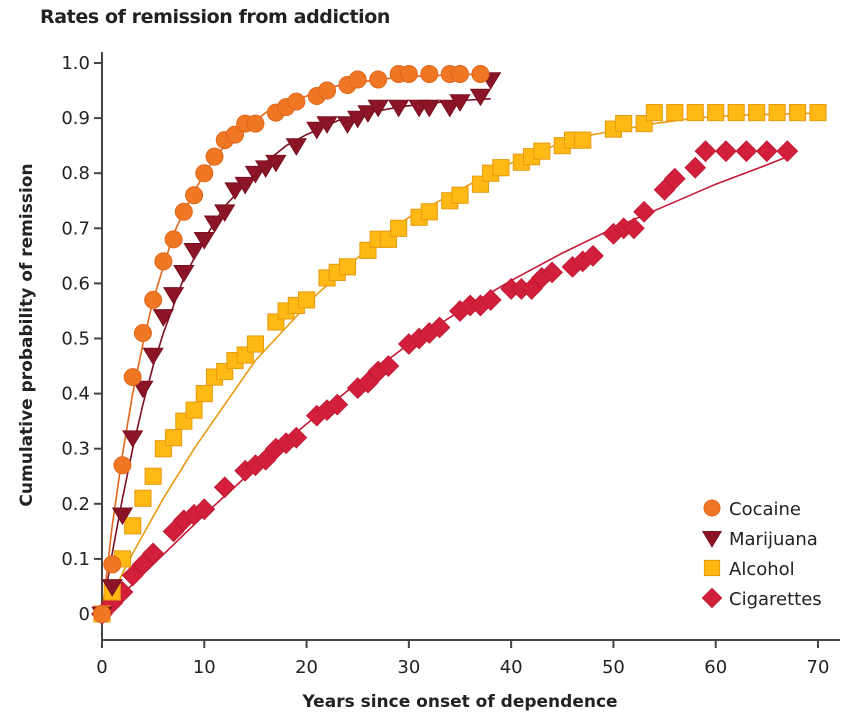 The height and width of the screenshot is (720, 861). I want to click on legend-item-cigarettes: Cigarettes, so click(761, 598).